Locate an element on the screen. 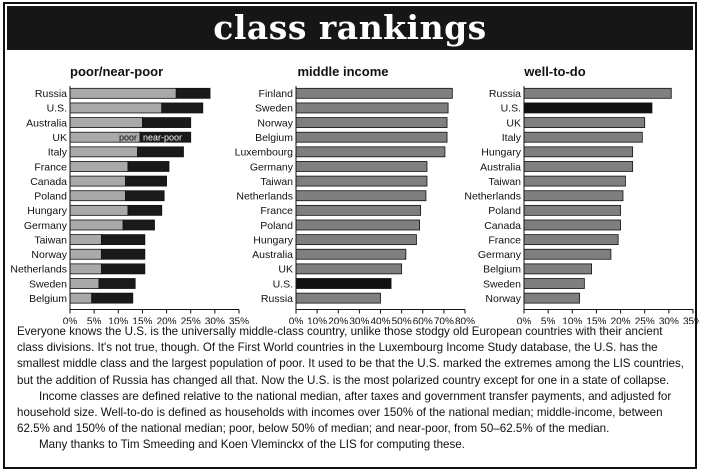 This screenshot has width=702, height=473. category-label-sweden: Sweden is located at coordinates (502, 284).